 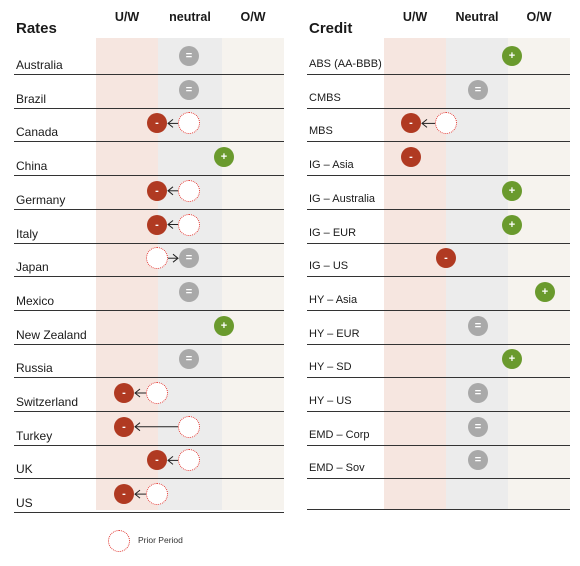 What do you see at coordinates (342, 198) in the screenshot?
I see `credit-row-label: IG – Australia` at bounding box center [342, 198].